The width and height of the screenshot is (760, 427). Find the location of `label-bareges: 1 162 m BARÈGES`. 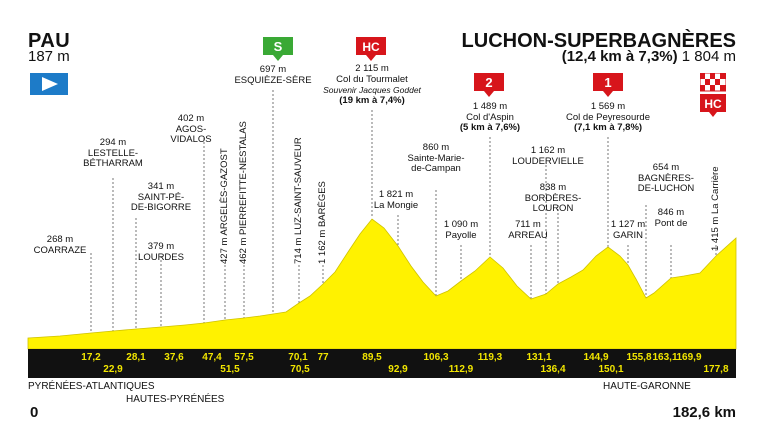

label-bareges: 1 162 m BARÈGES is located at coordinates (322, 222).